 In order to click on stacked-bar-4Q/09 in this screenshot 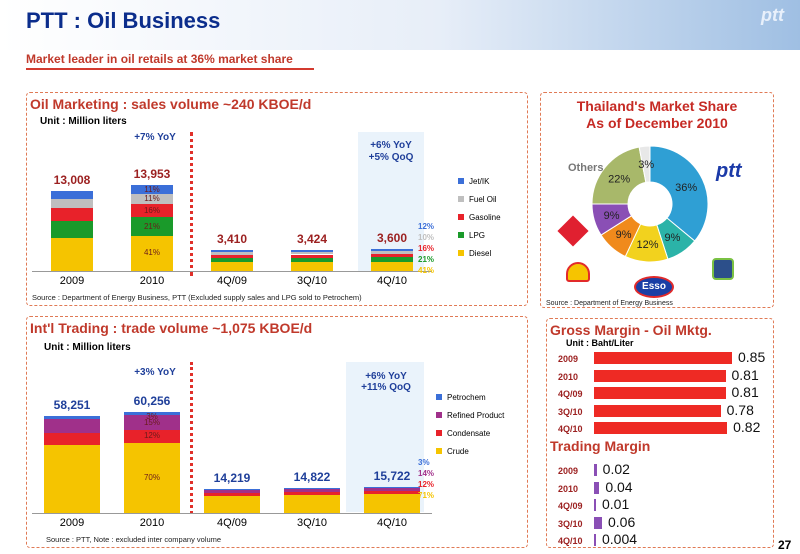, I will do `click(232, 260)`.